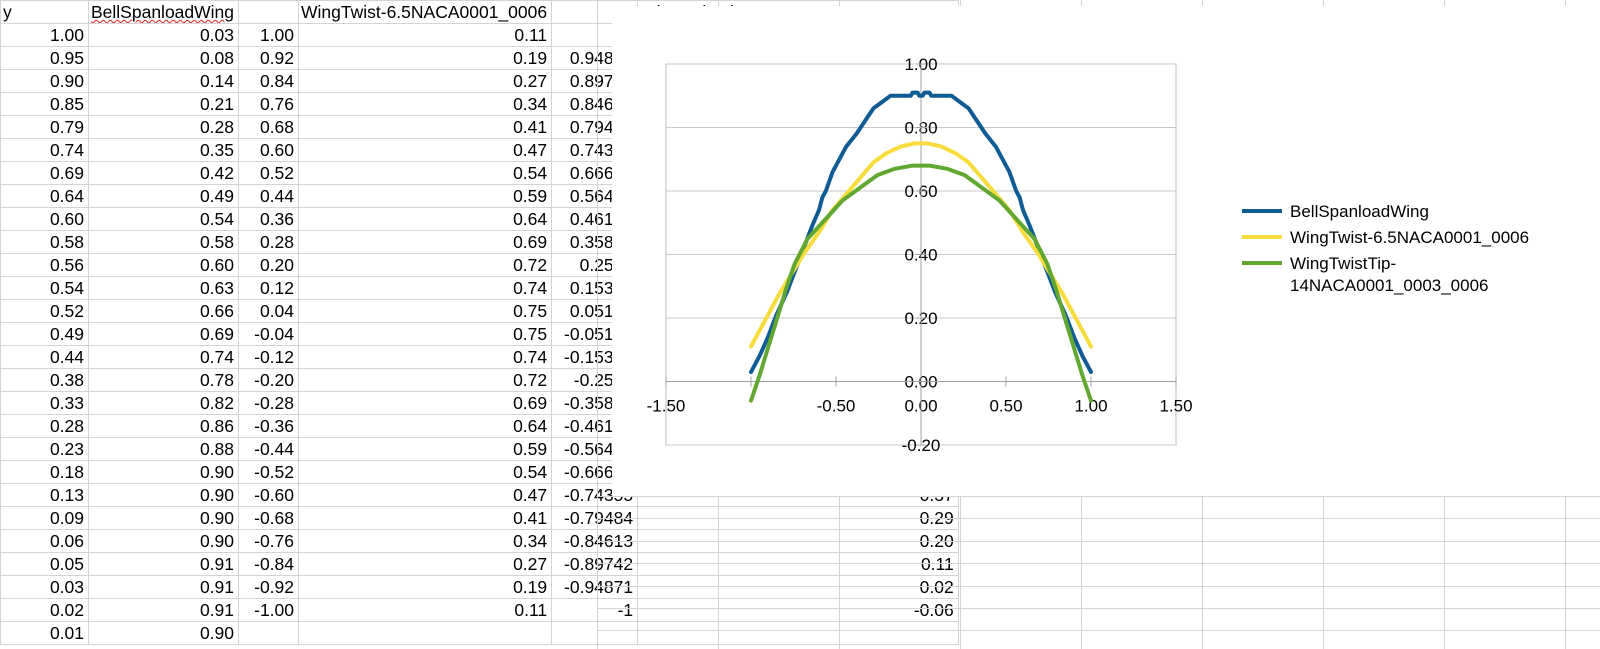  What do you see at coordinates (44, 380) in the screenshot?
I see `table-cell: 0.38` at bounding box center [44, 380].